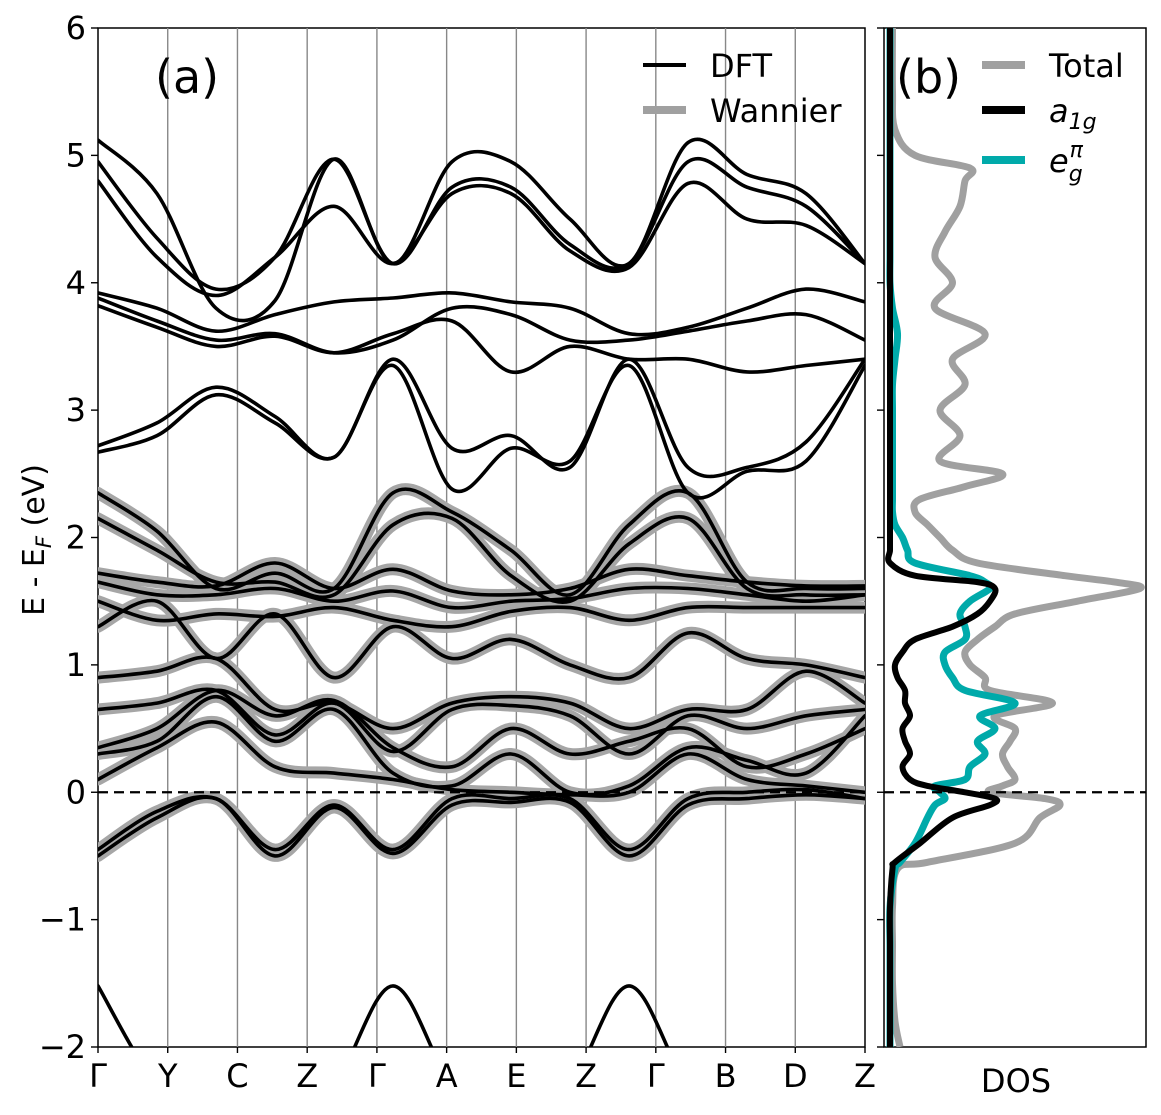 The image size is (1161, 1115). What do you see at coordinates (1086, 66) in the screenshot?
I see `legend-total-label: Total` at bounding box center [1086, 66].